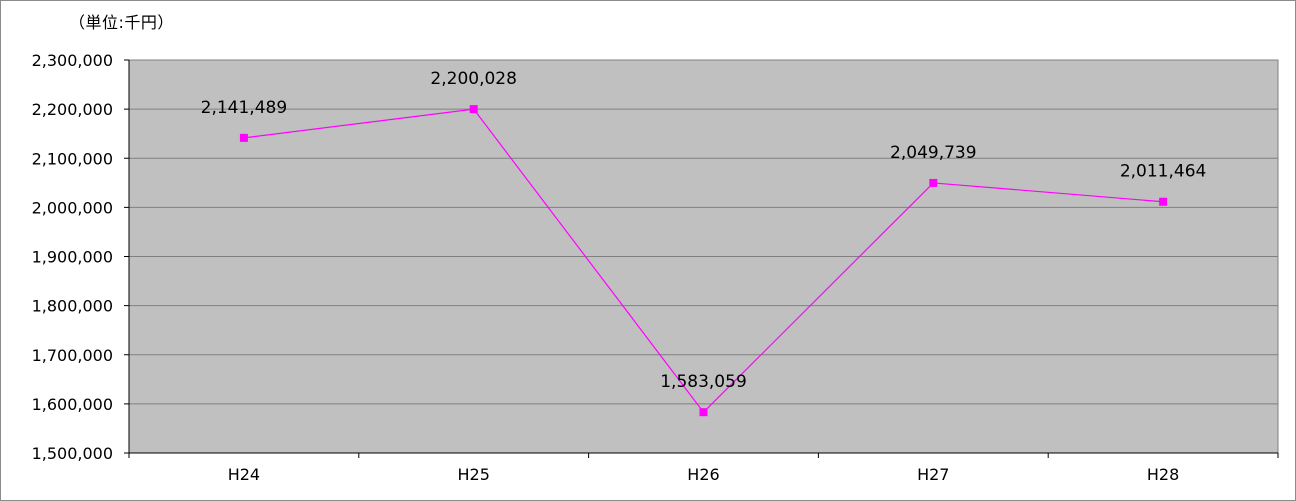  I want to click on x-tick-label: H24, so click(244, 474).